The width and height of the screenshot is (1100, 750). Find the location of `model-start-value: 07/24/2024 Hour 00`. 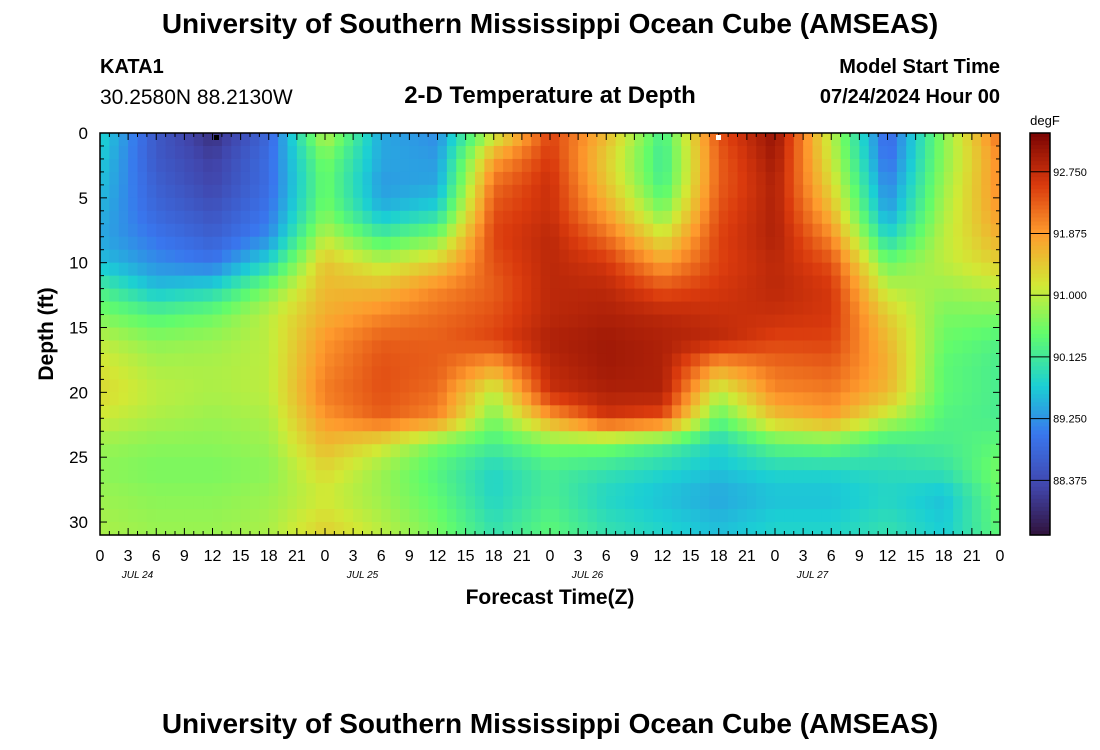

model-start-value: 07/24/2024 Hour 00 is located at coordinates (909, 97).